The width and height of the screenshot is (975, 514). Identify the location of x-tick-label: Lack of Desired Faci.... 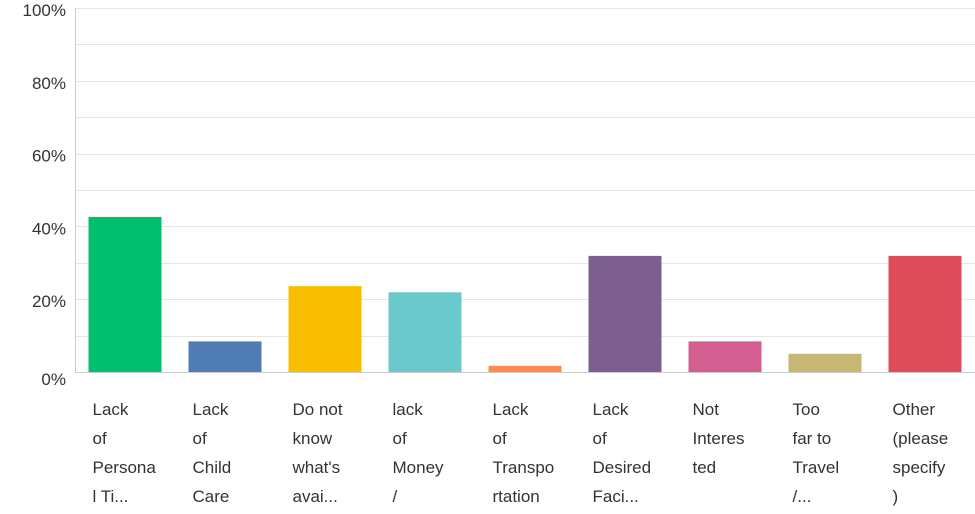
(622, 453).